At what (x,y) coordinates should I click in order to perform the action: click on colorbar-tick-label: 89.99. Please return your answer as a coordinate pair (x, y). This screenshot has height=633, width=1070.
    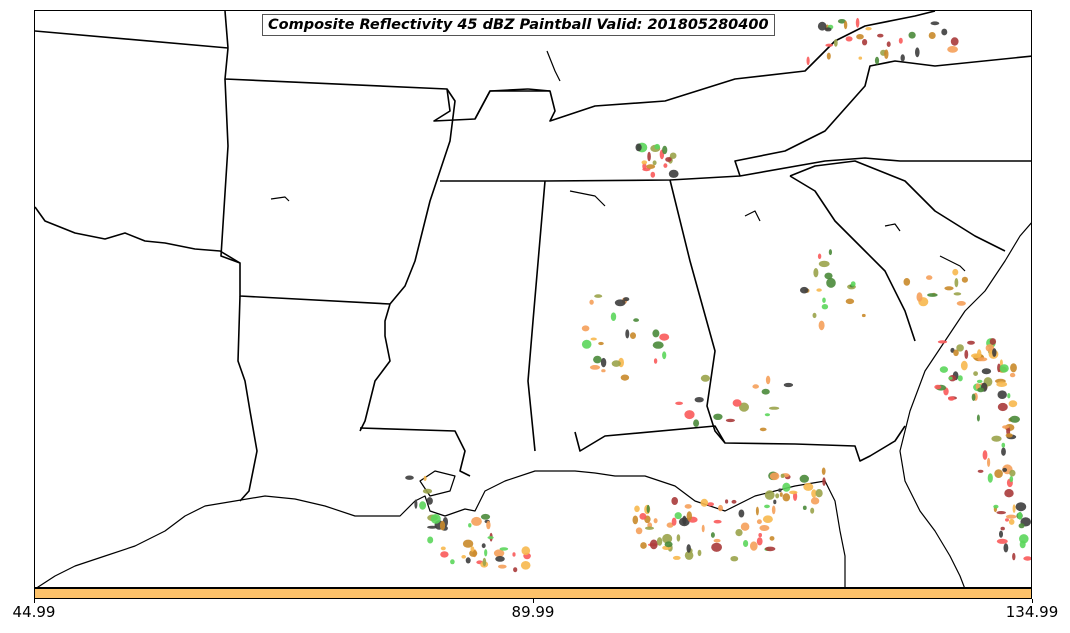
    Looking at the image, I should click on (533, 612).